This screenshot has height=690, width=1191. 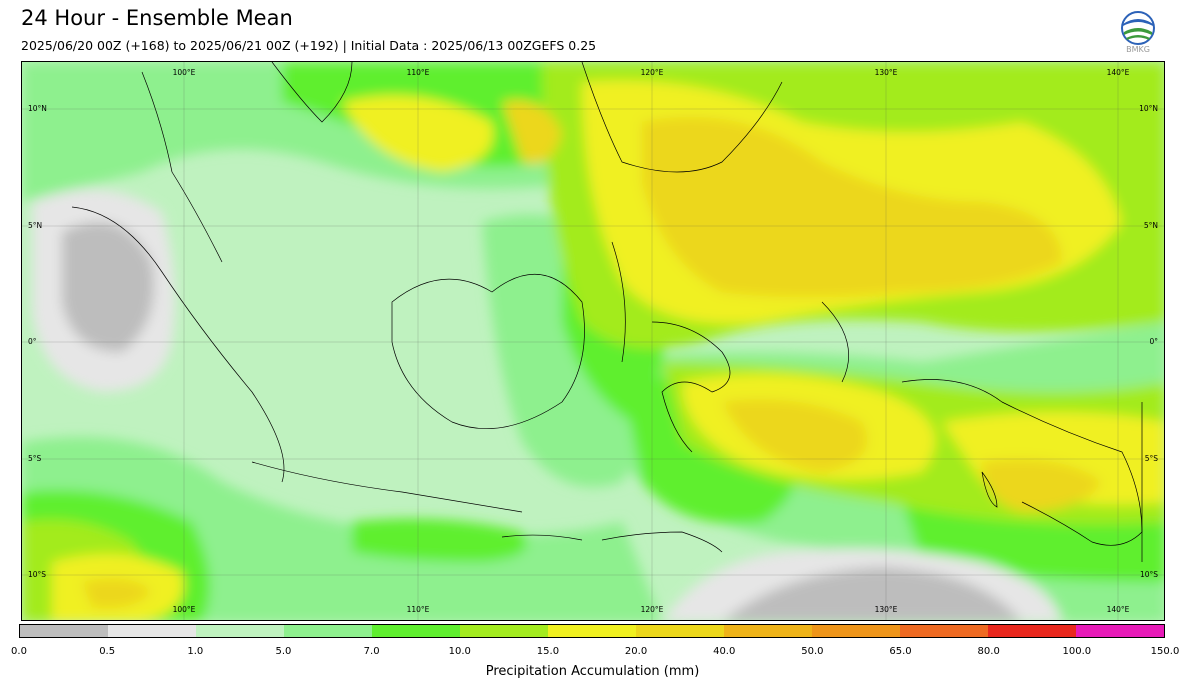 I want to click on lat-label-left: 5°N, so click(x=35, y=225).